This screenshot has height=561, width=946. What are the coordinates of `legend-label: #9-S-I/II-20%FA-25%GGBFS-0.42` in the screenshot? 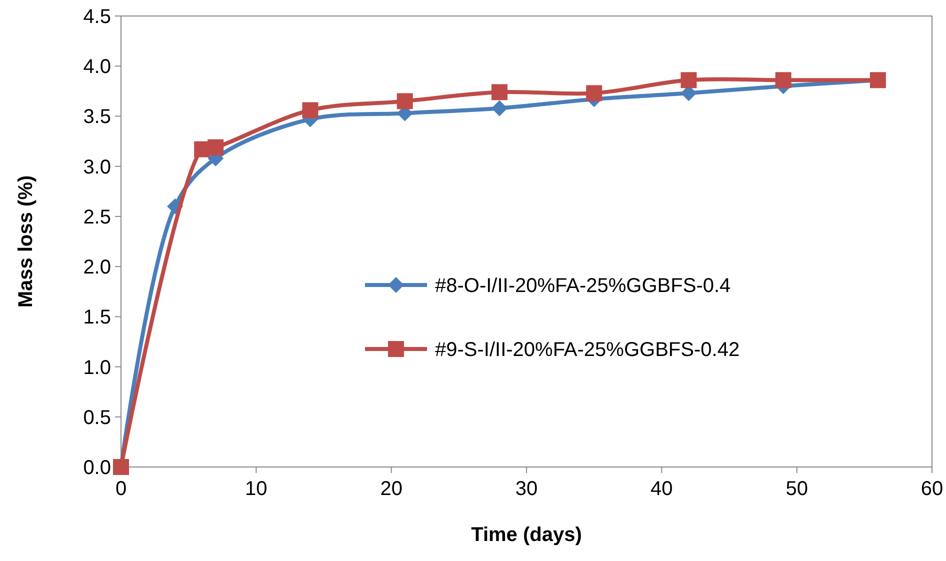 It's located at (587, 350).